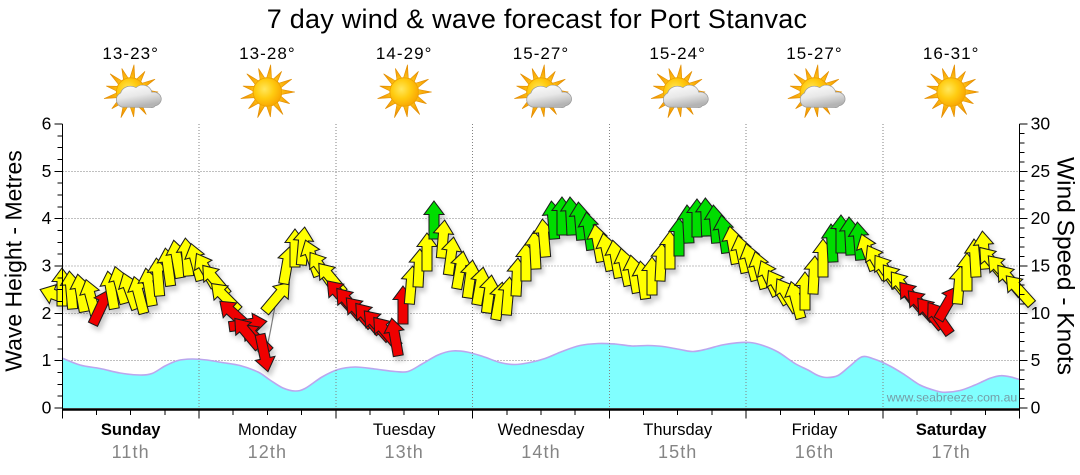 The image size is (1080, 475). Describe the element at coordinates (1065, 266) in the screenshot. I see `svg-text: Wind Speed - Knots` at that location.